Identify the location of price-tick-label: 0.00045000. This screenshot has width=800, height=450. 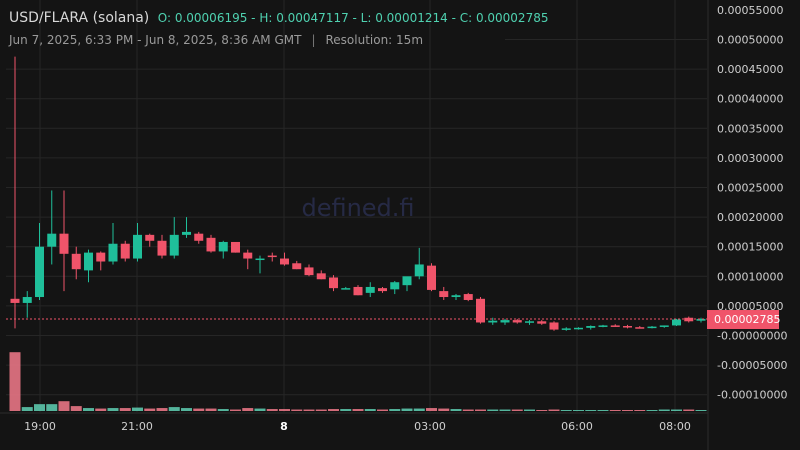
(750, 69).